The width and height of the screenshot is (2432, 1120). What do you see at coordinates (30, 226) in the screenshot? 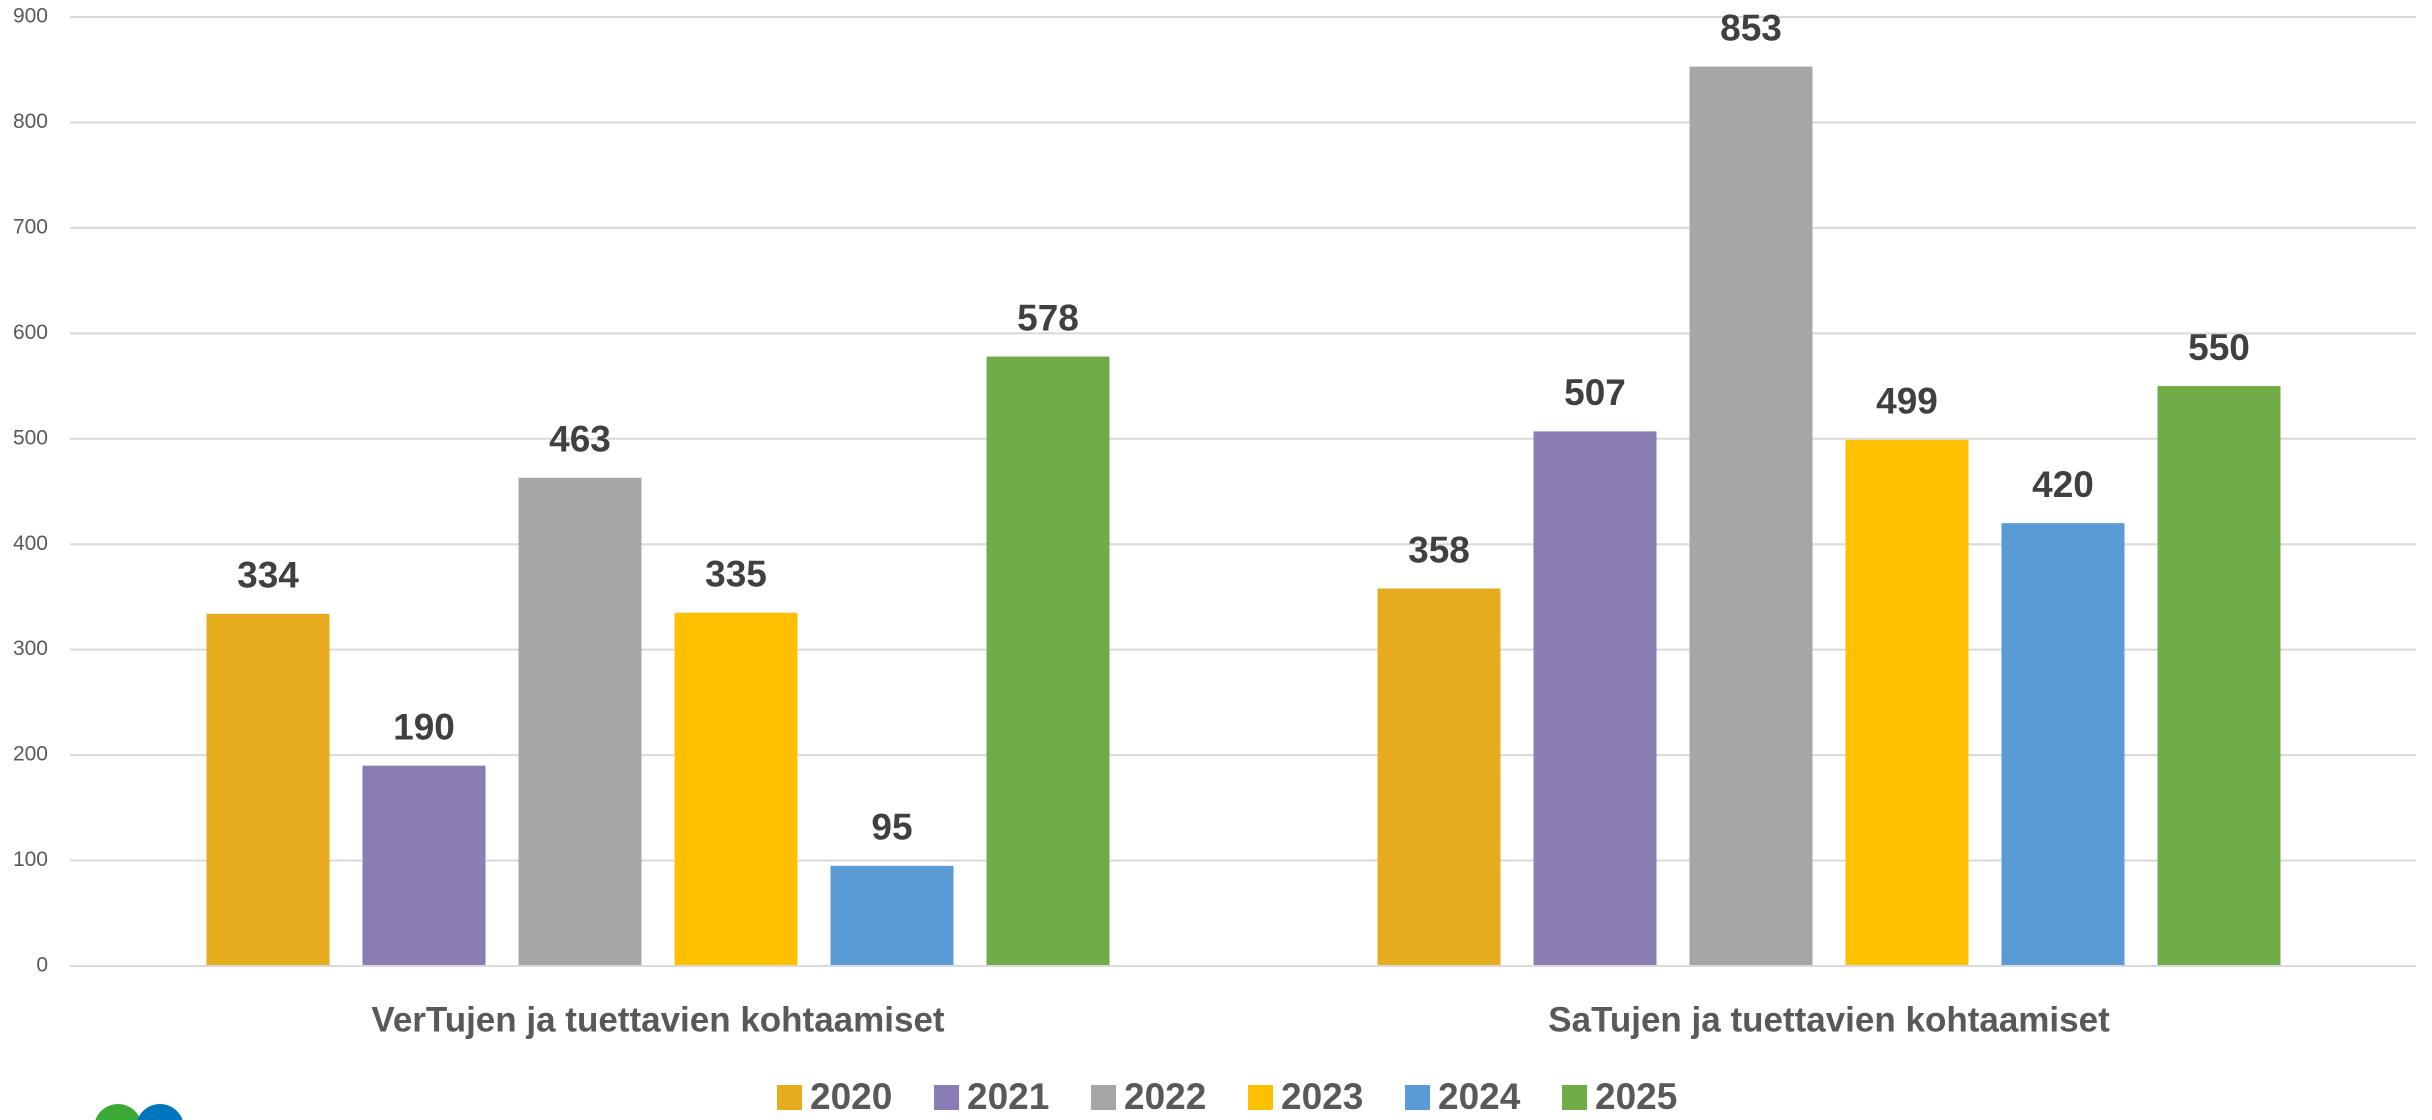
I see `y-tick-label: 700` at bounding box center [30, 226].